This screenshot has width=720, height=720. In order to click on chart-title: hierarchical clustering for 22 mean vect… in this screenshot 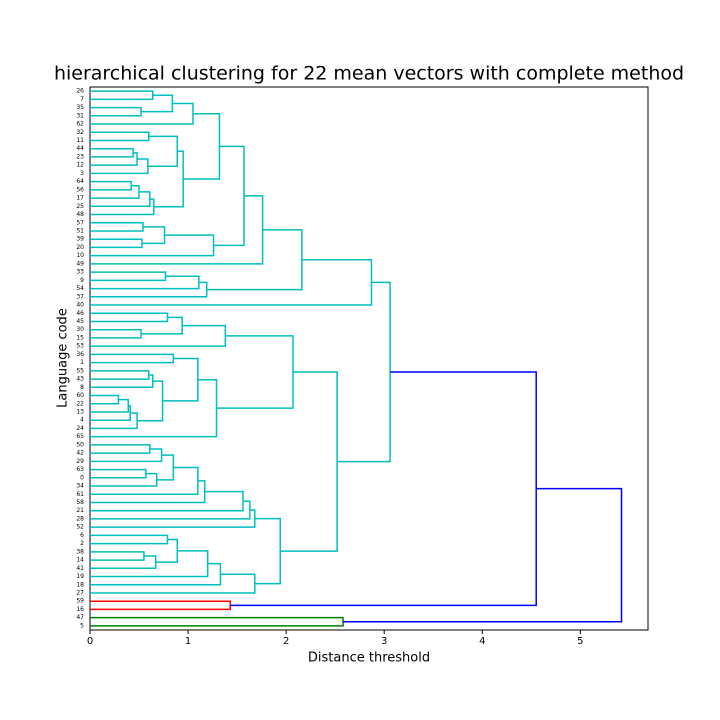, I will do `click(369, 74)`.